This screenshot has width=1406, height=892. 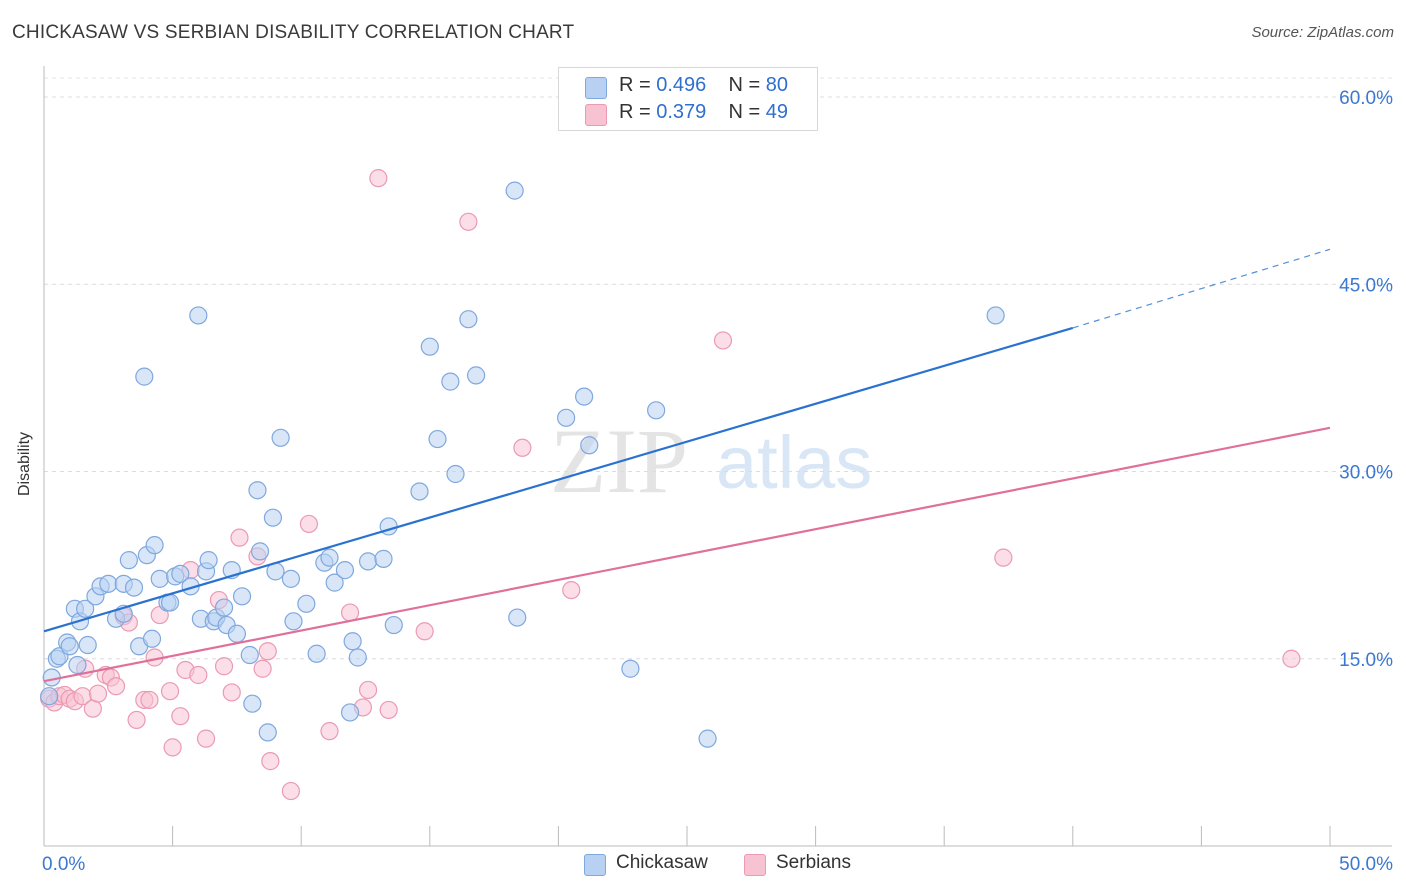 What do you see at coordinates (1322, 32) in the screenshot?
I see `source-credit: Source: ZipAtlas.com` at bounding box center [1322, 32].